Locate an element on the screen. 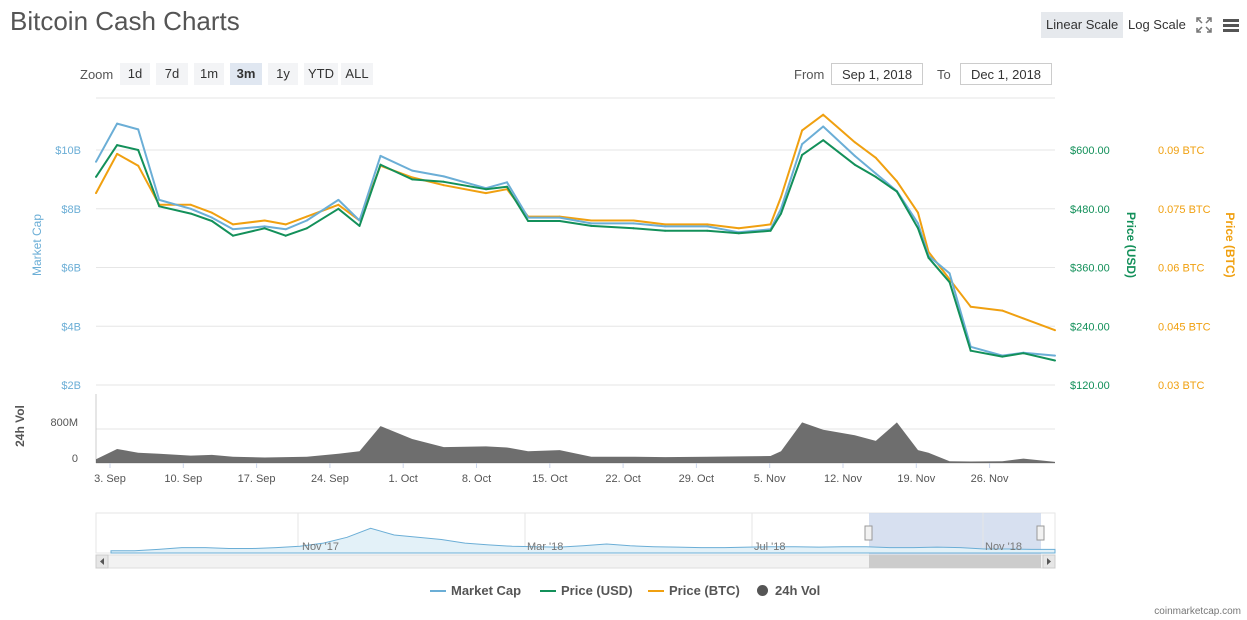 This screenshot has width=1247, height=620. to-label: To is located at coordinates (944, 74).